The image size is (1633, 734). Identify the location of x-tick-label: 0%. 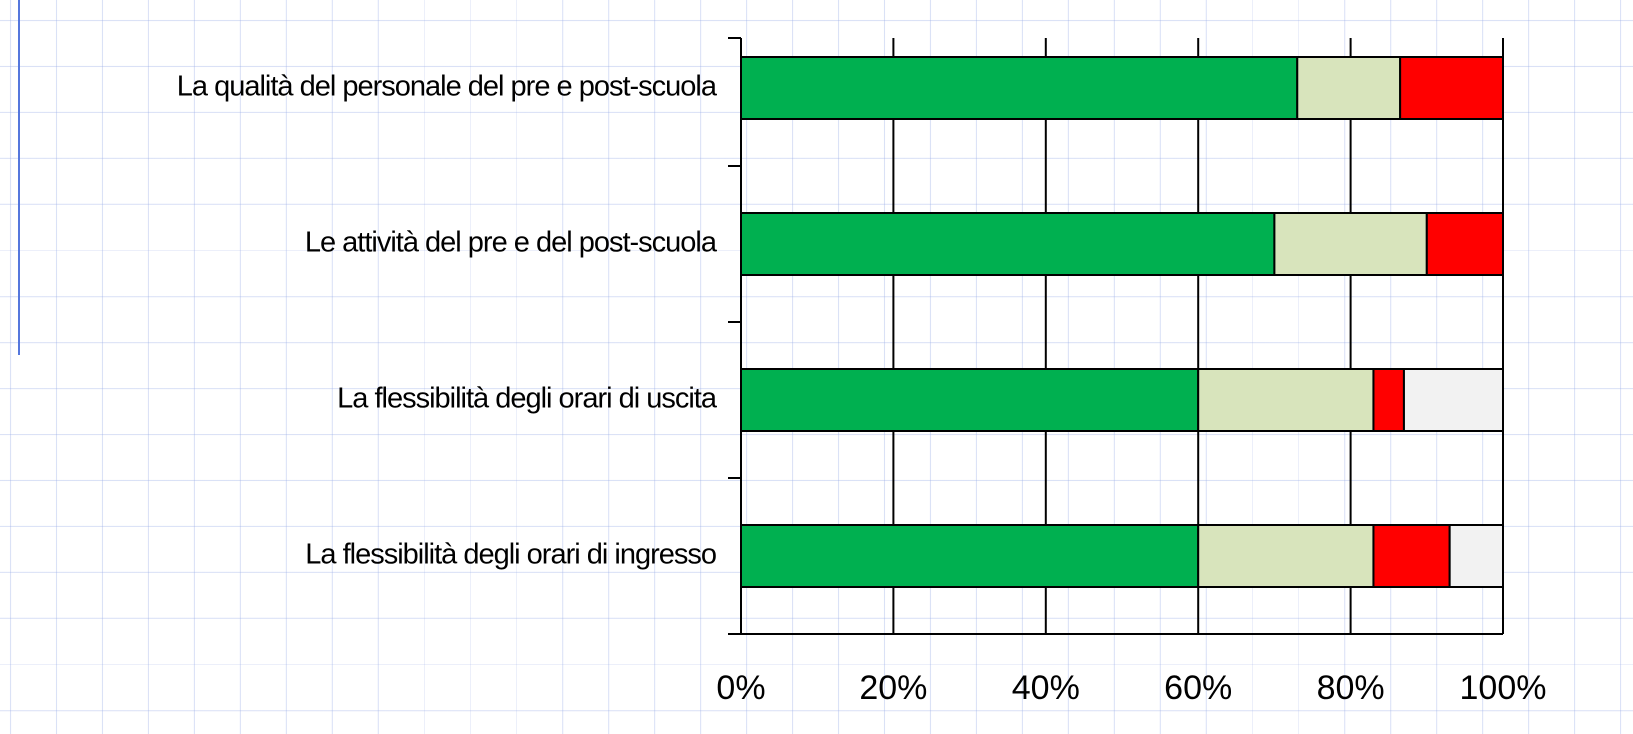
(740, 688).